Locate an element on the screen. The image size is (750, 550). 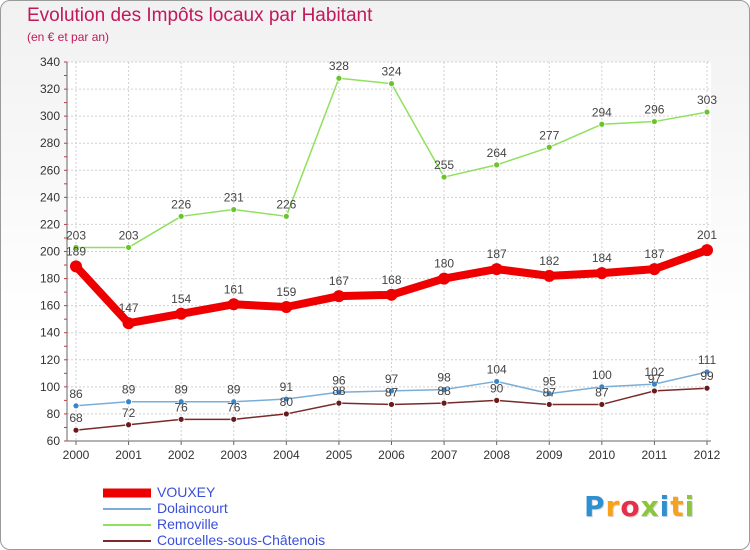
data-label-vouxey: 180 is located at coordinates (444, 264).